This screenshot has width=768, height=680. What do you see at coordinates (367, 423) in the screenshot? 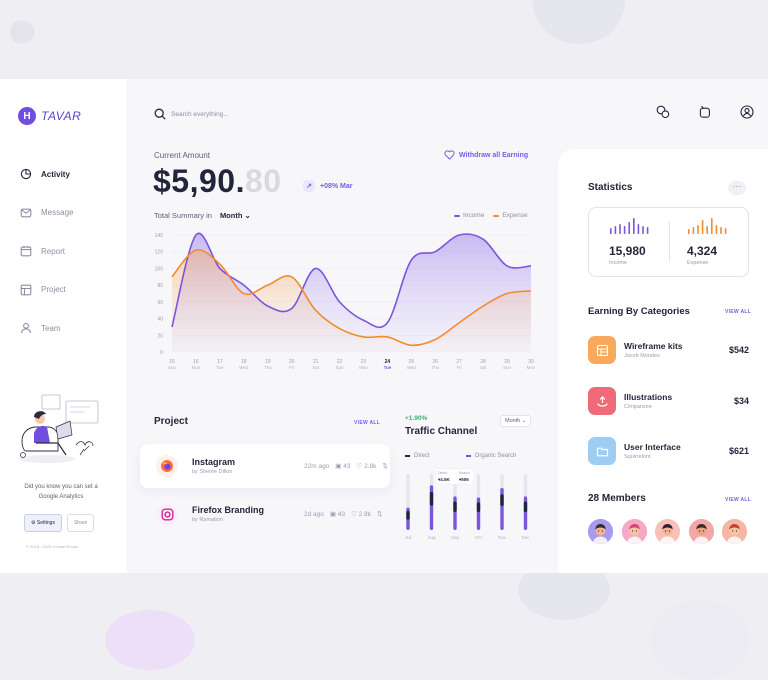
I see `project-view-all-link: VIEW ALL` at bounding box center [367, 423].